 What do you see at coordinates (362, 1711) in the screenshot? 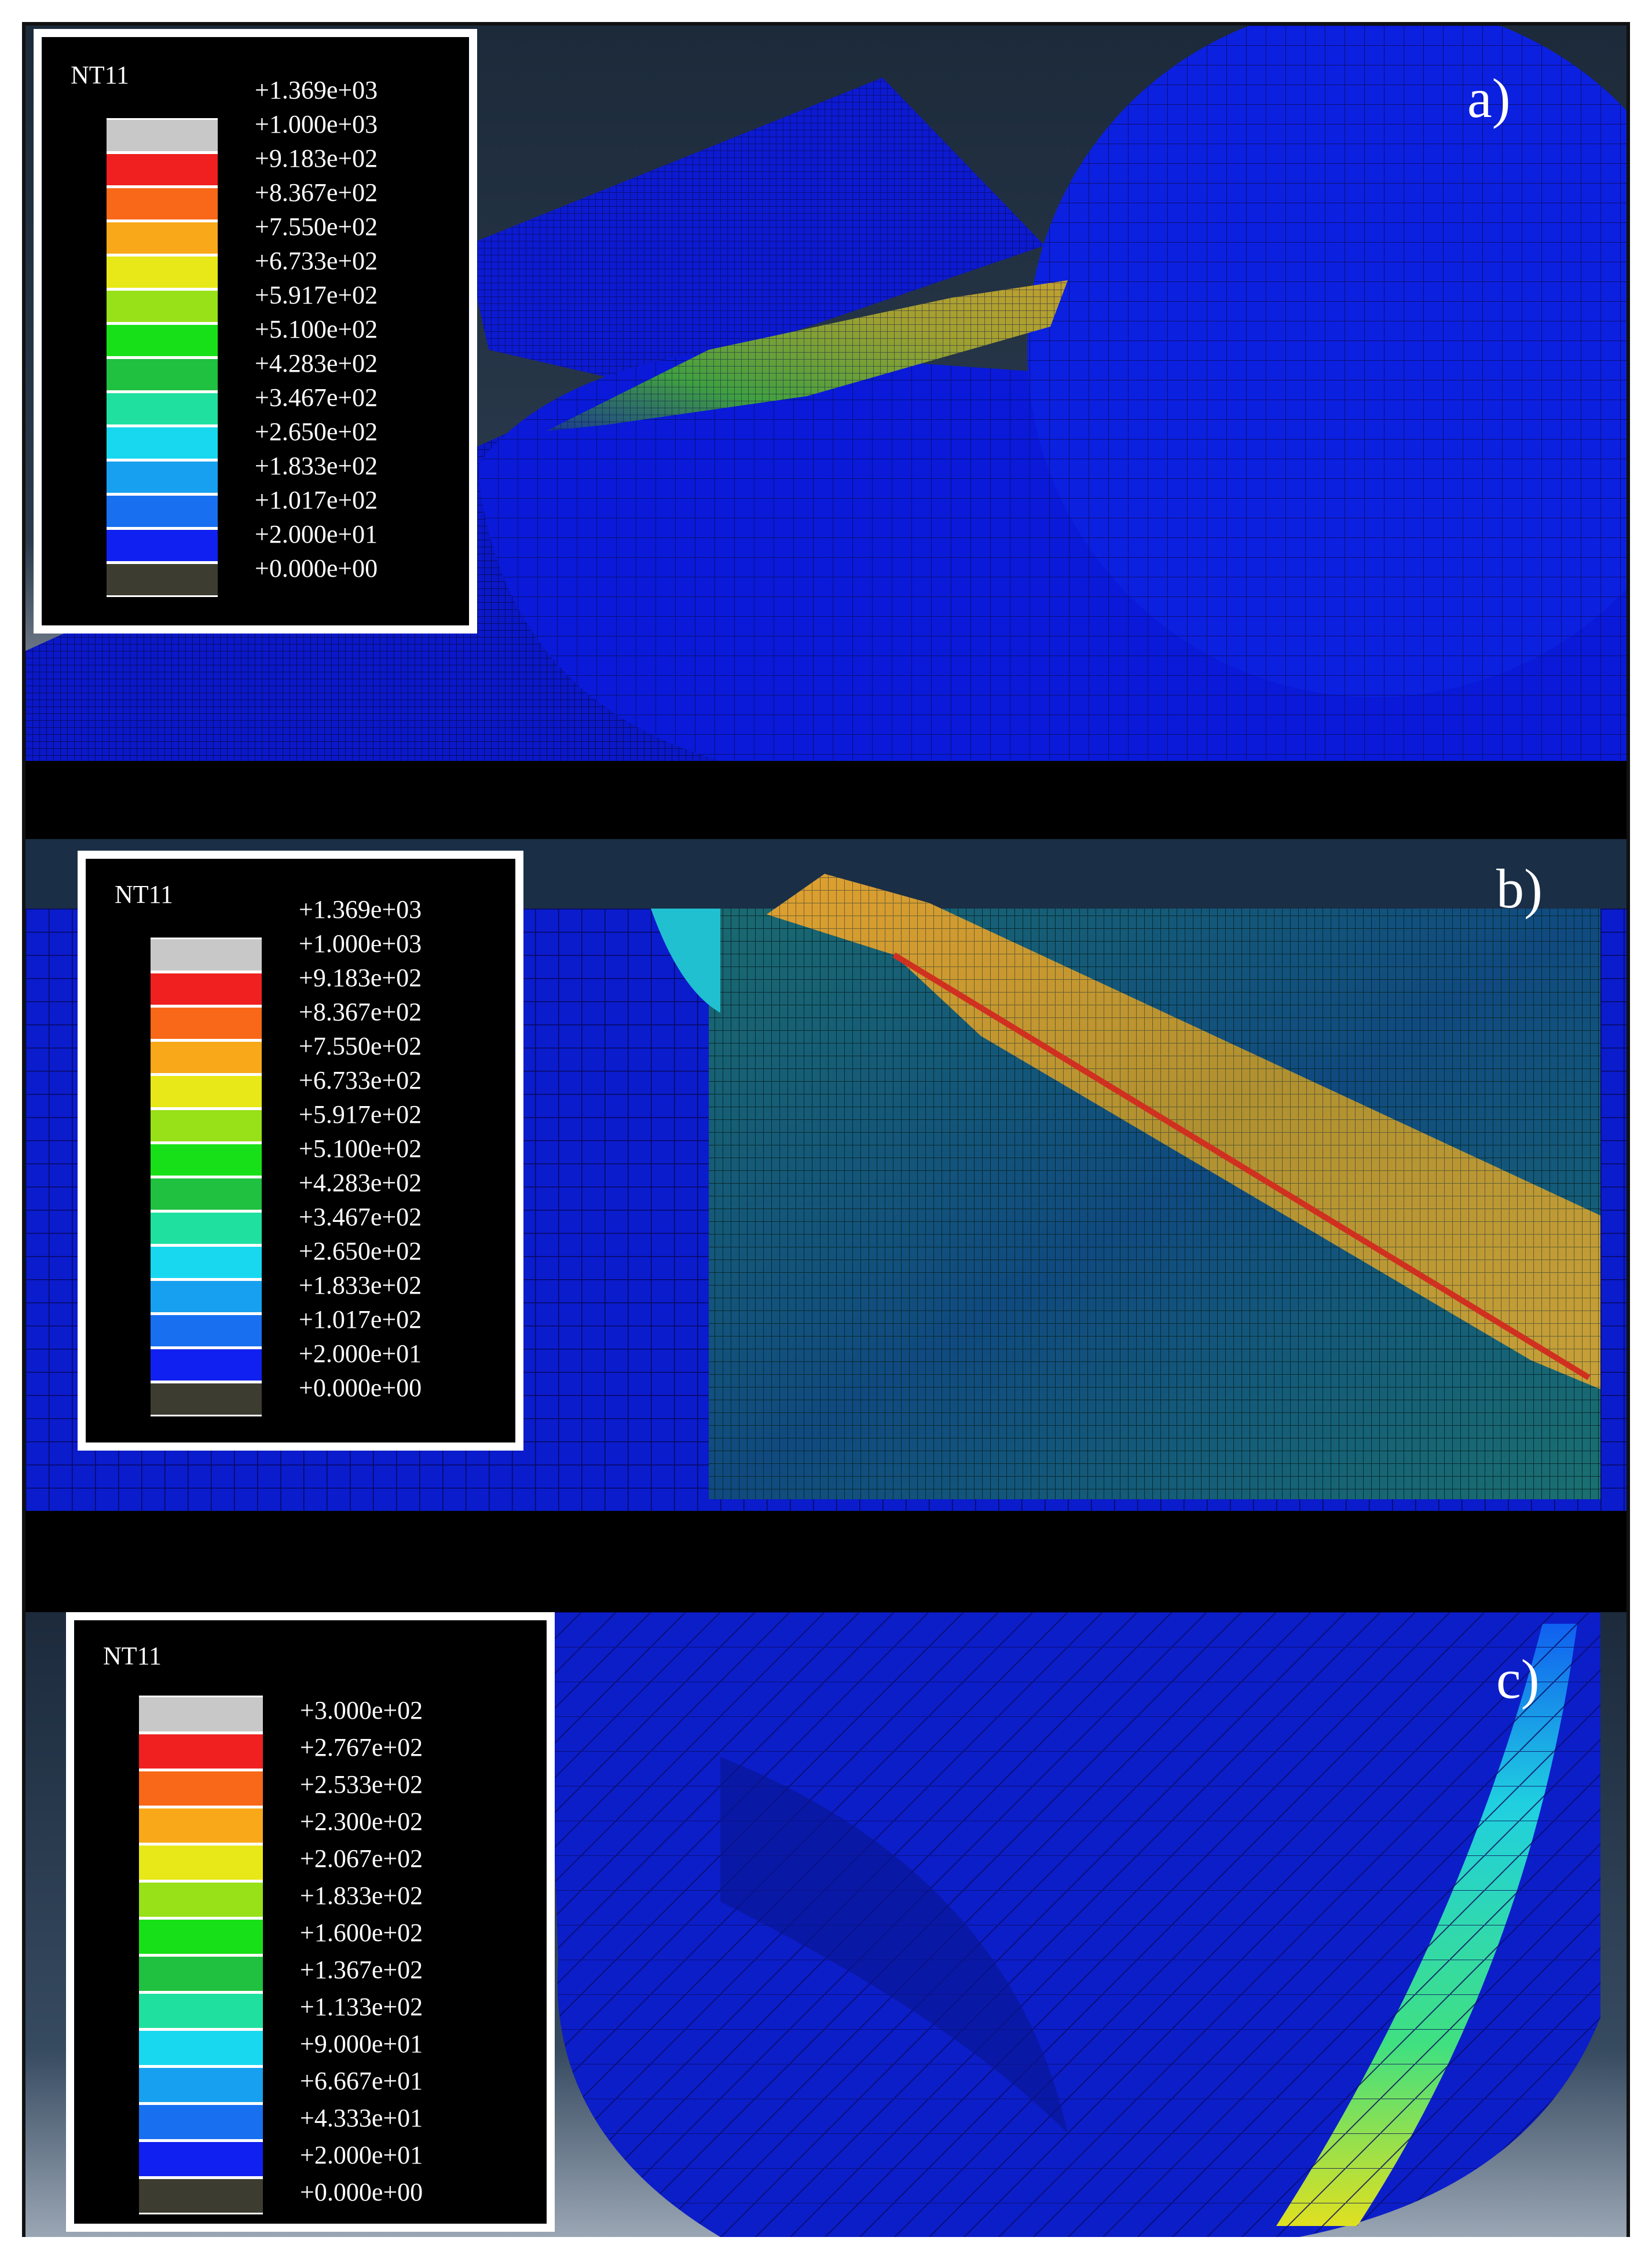
I see `legend-value: +3.000e+02` at bounding box center [362, 1711].